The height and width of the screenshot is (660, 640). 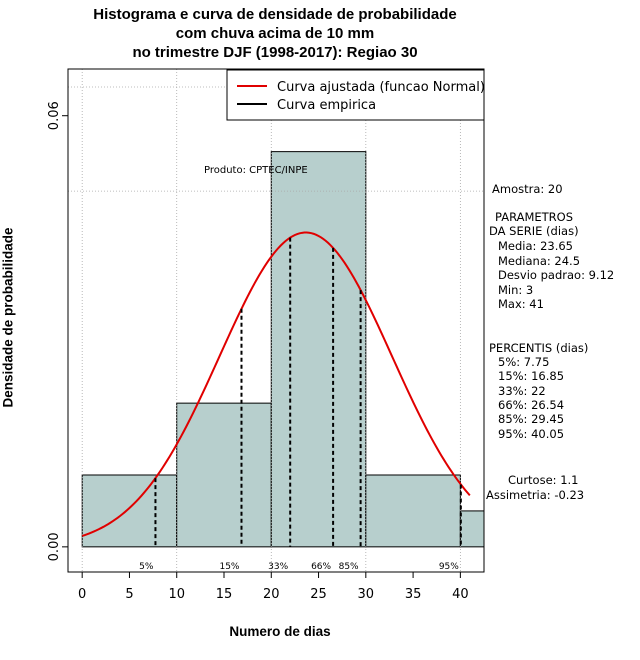 What do you see at coordinates (539, 348) in the screenshot?
I see `percentiles-title: PERCENTIS (dias)` at bounding box center [539, 348].